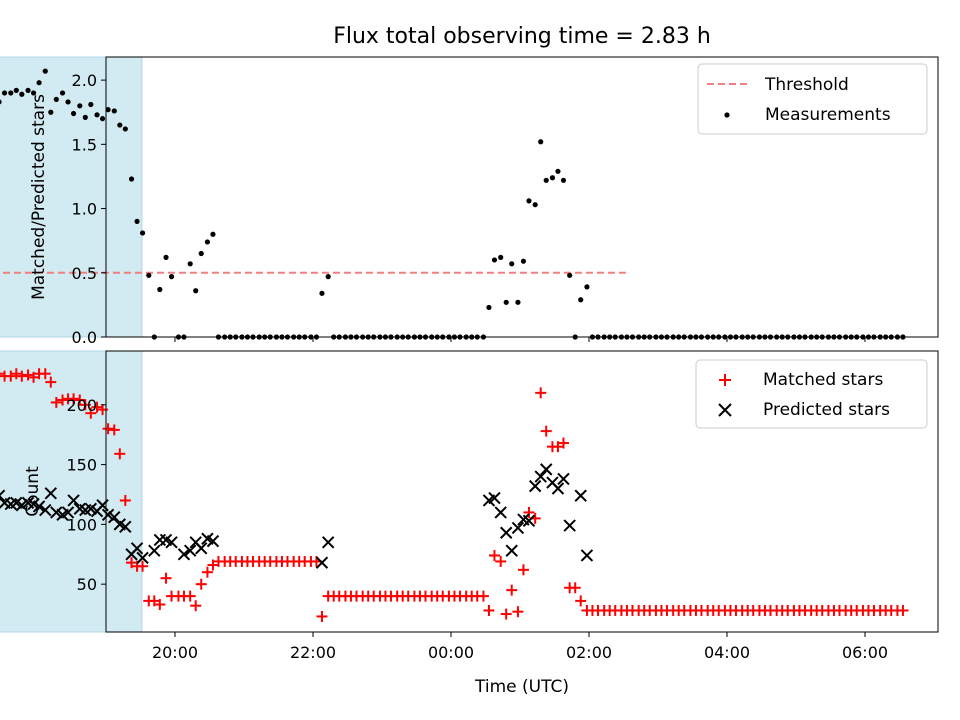 Image resolution: width=960 pixels, height=720 pixels. What do you see at coordinates (521, 687) in the screenshot?
I see `x-axis-label: Time (UTC)` at bounding box center [521, 687].